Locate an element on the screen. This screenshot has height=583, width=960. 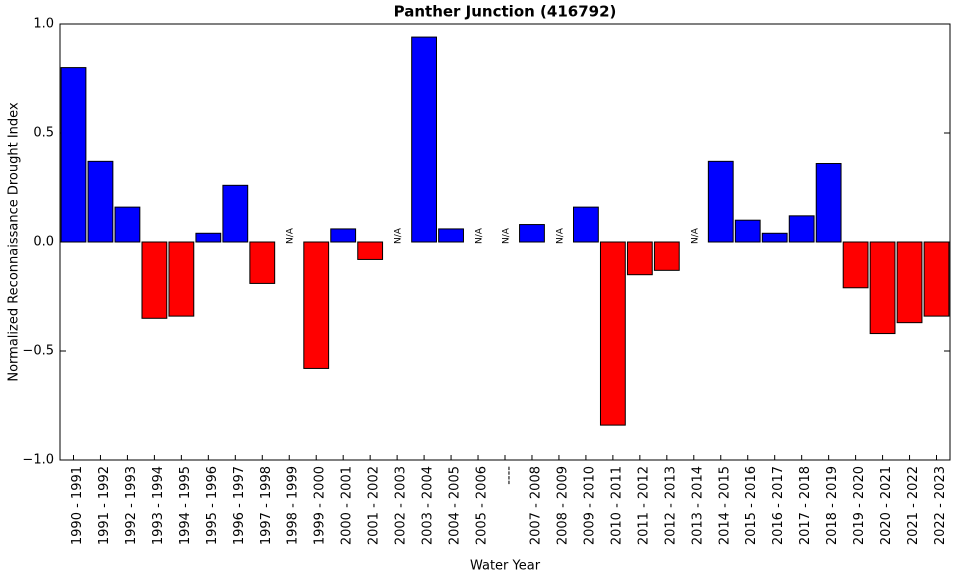
x-tick-label: 1997 - 1998 is located at coordinates (266, 505).